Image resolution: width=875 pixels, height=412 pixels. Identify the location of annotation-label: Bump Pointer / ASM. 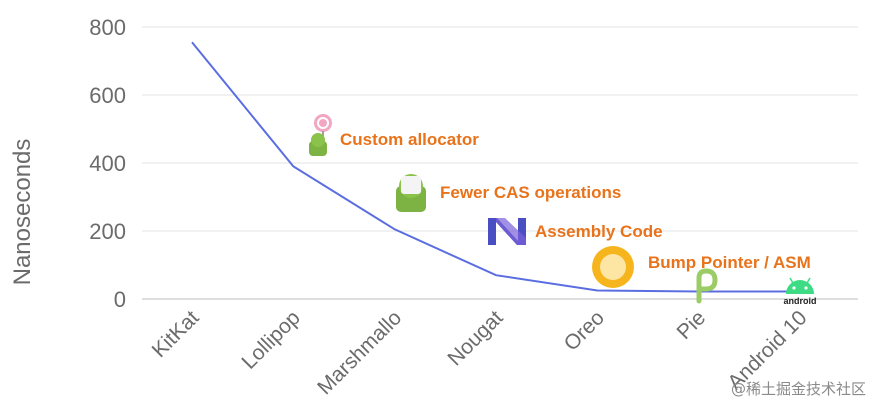
(729, 262).